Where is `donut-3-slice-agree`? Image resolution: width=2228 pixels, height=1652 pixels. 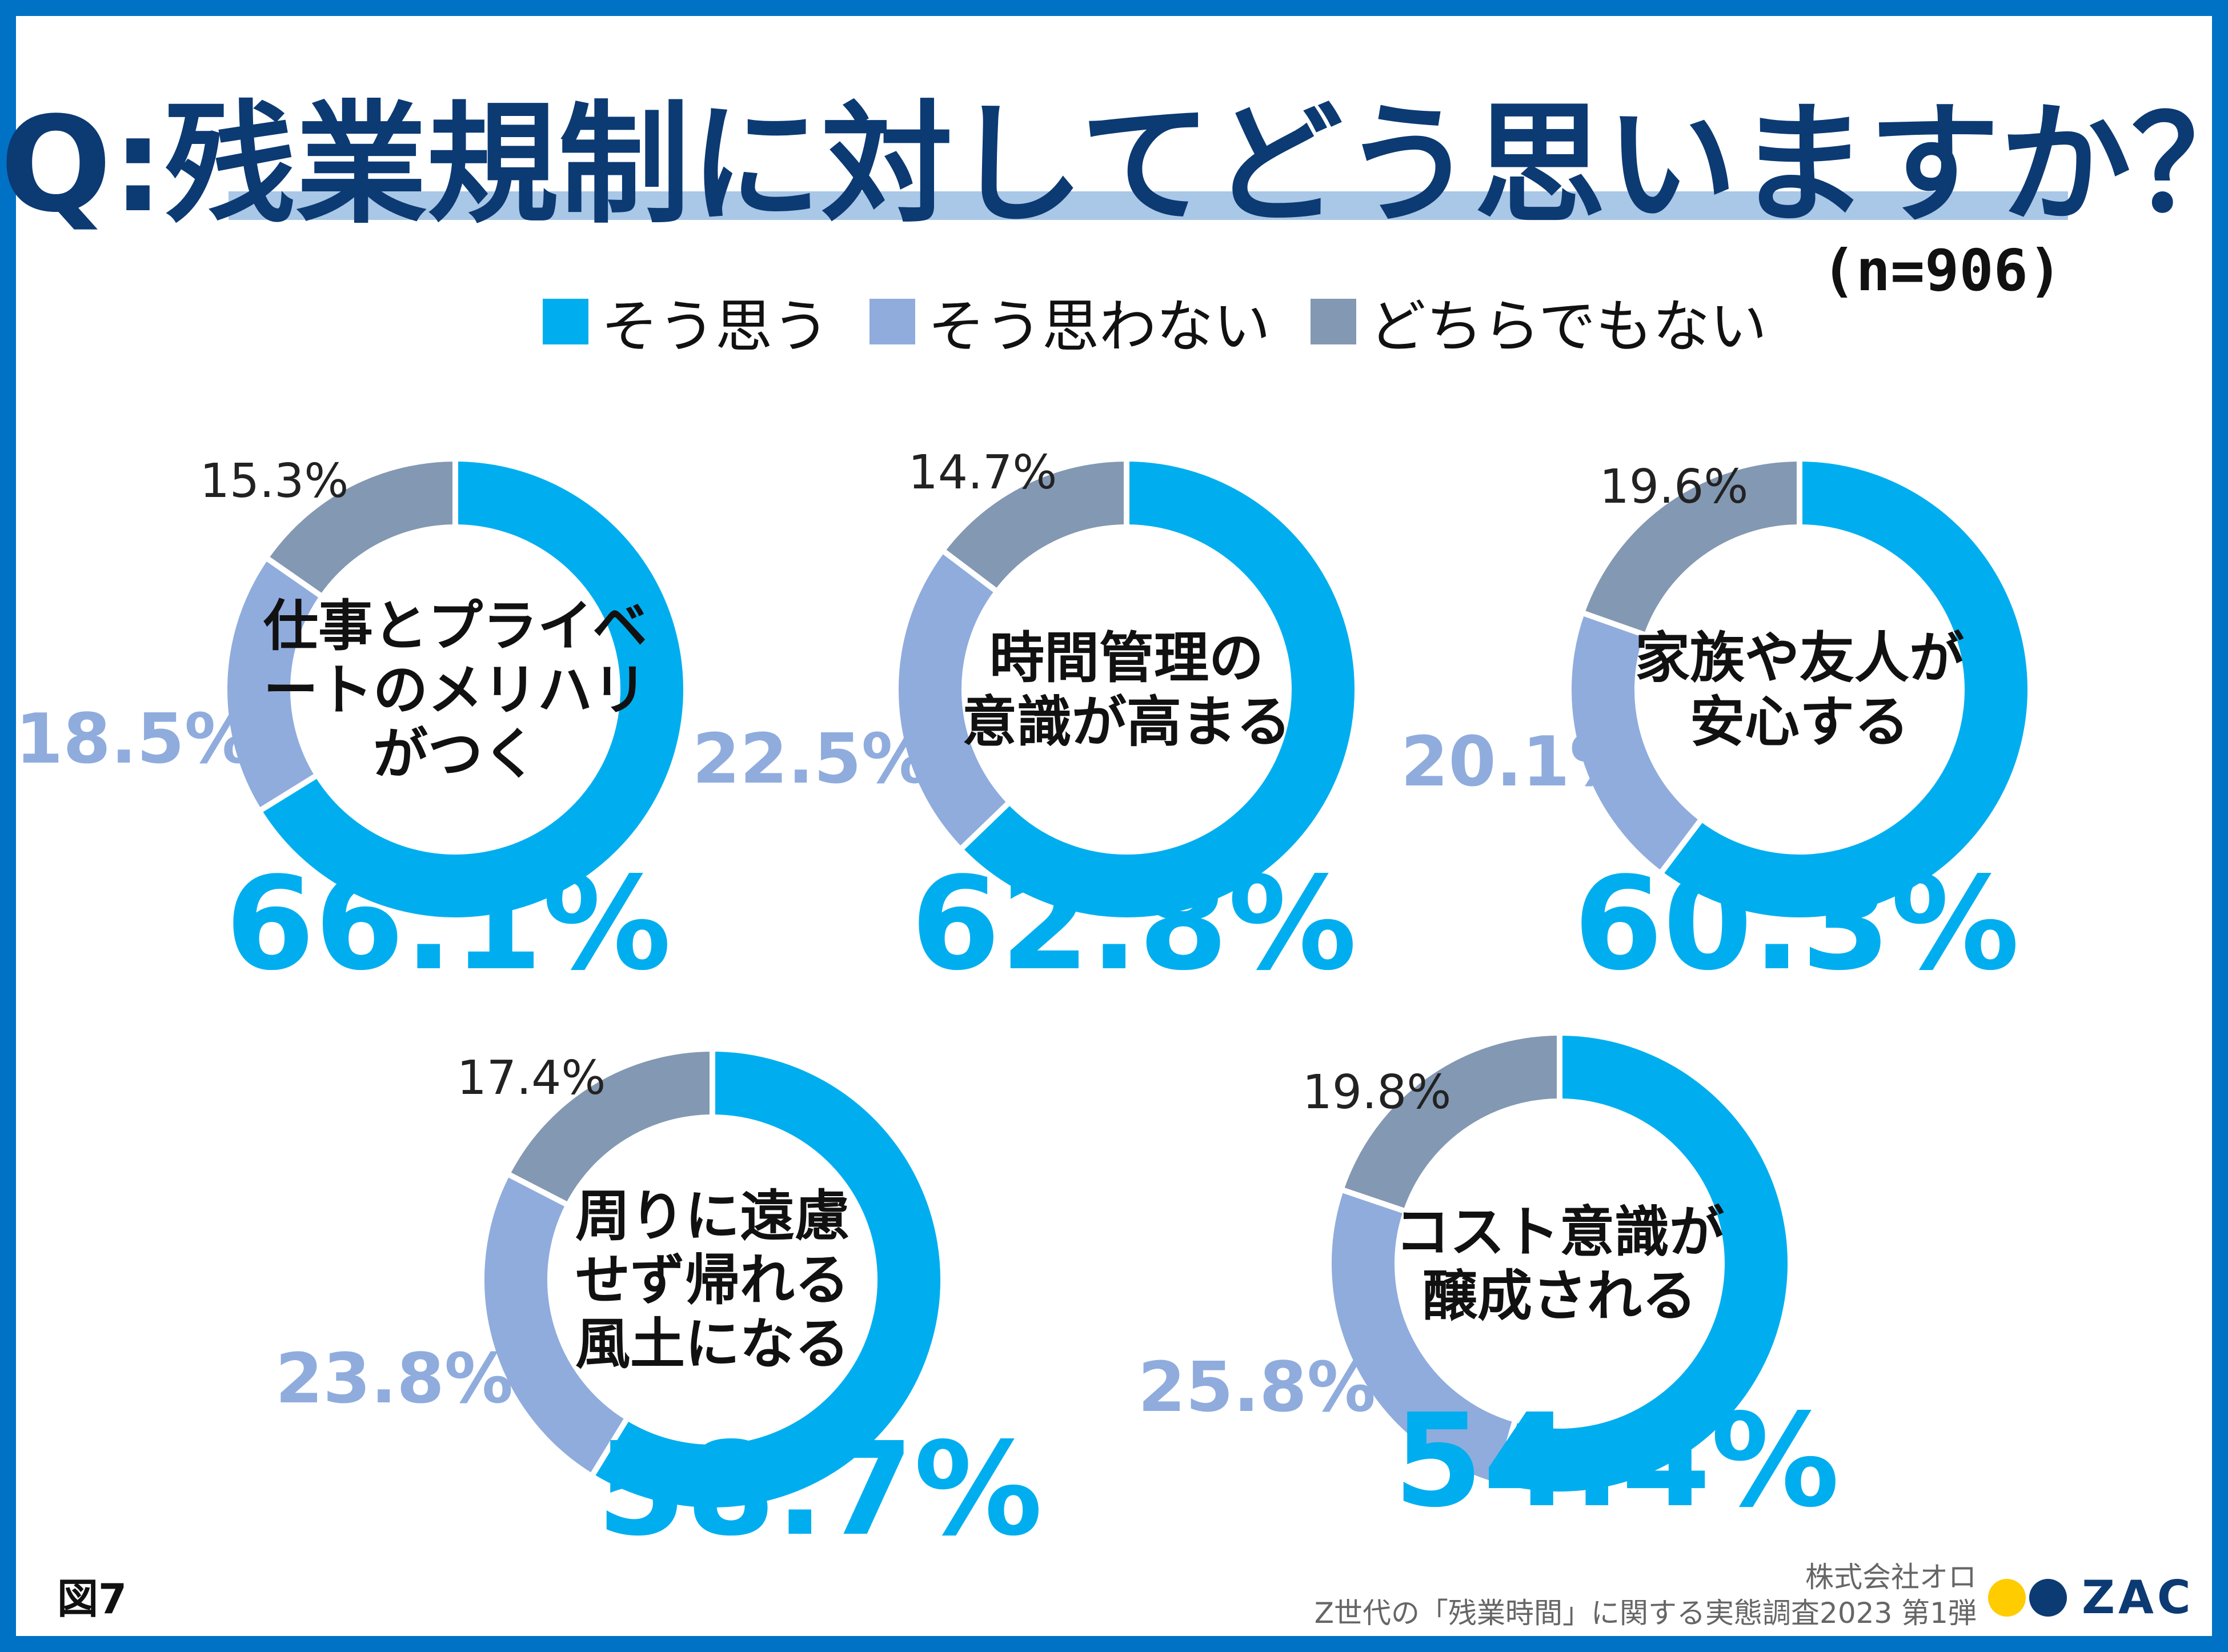 donut-3-slice-agree is located at coordinates (1844, 689).